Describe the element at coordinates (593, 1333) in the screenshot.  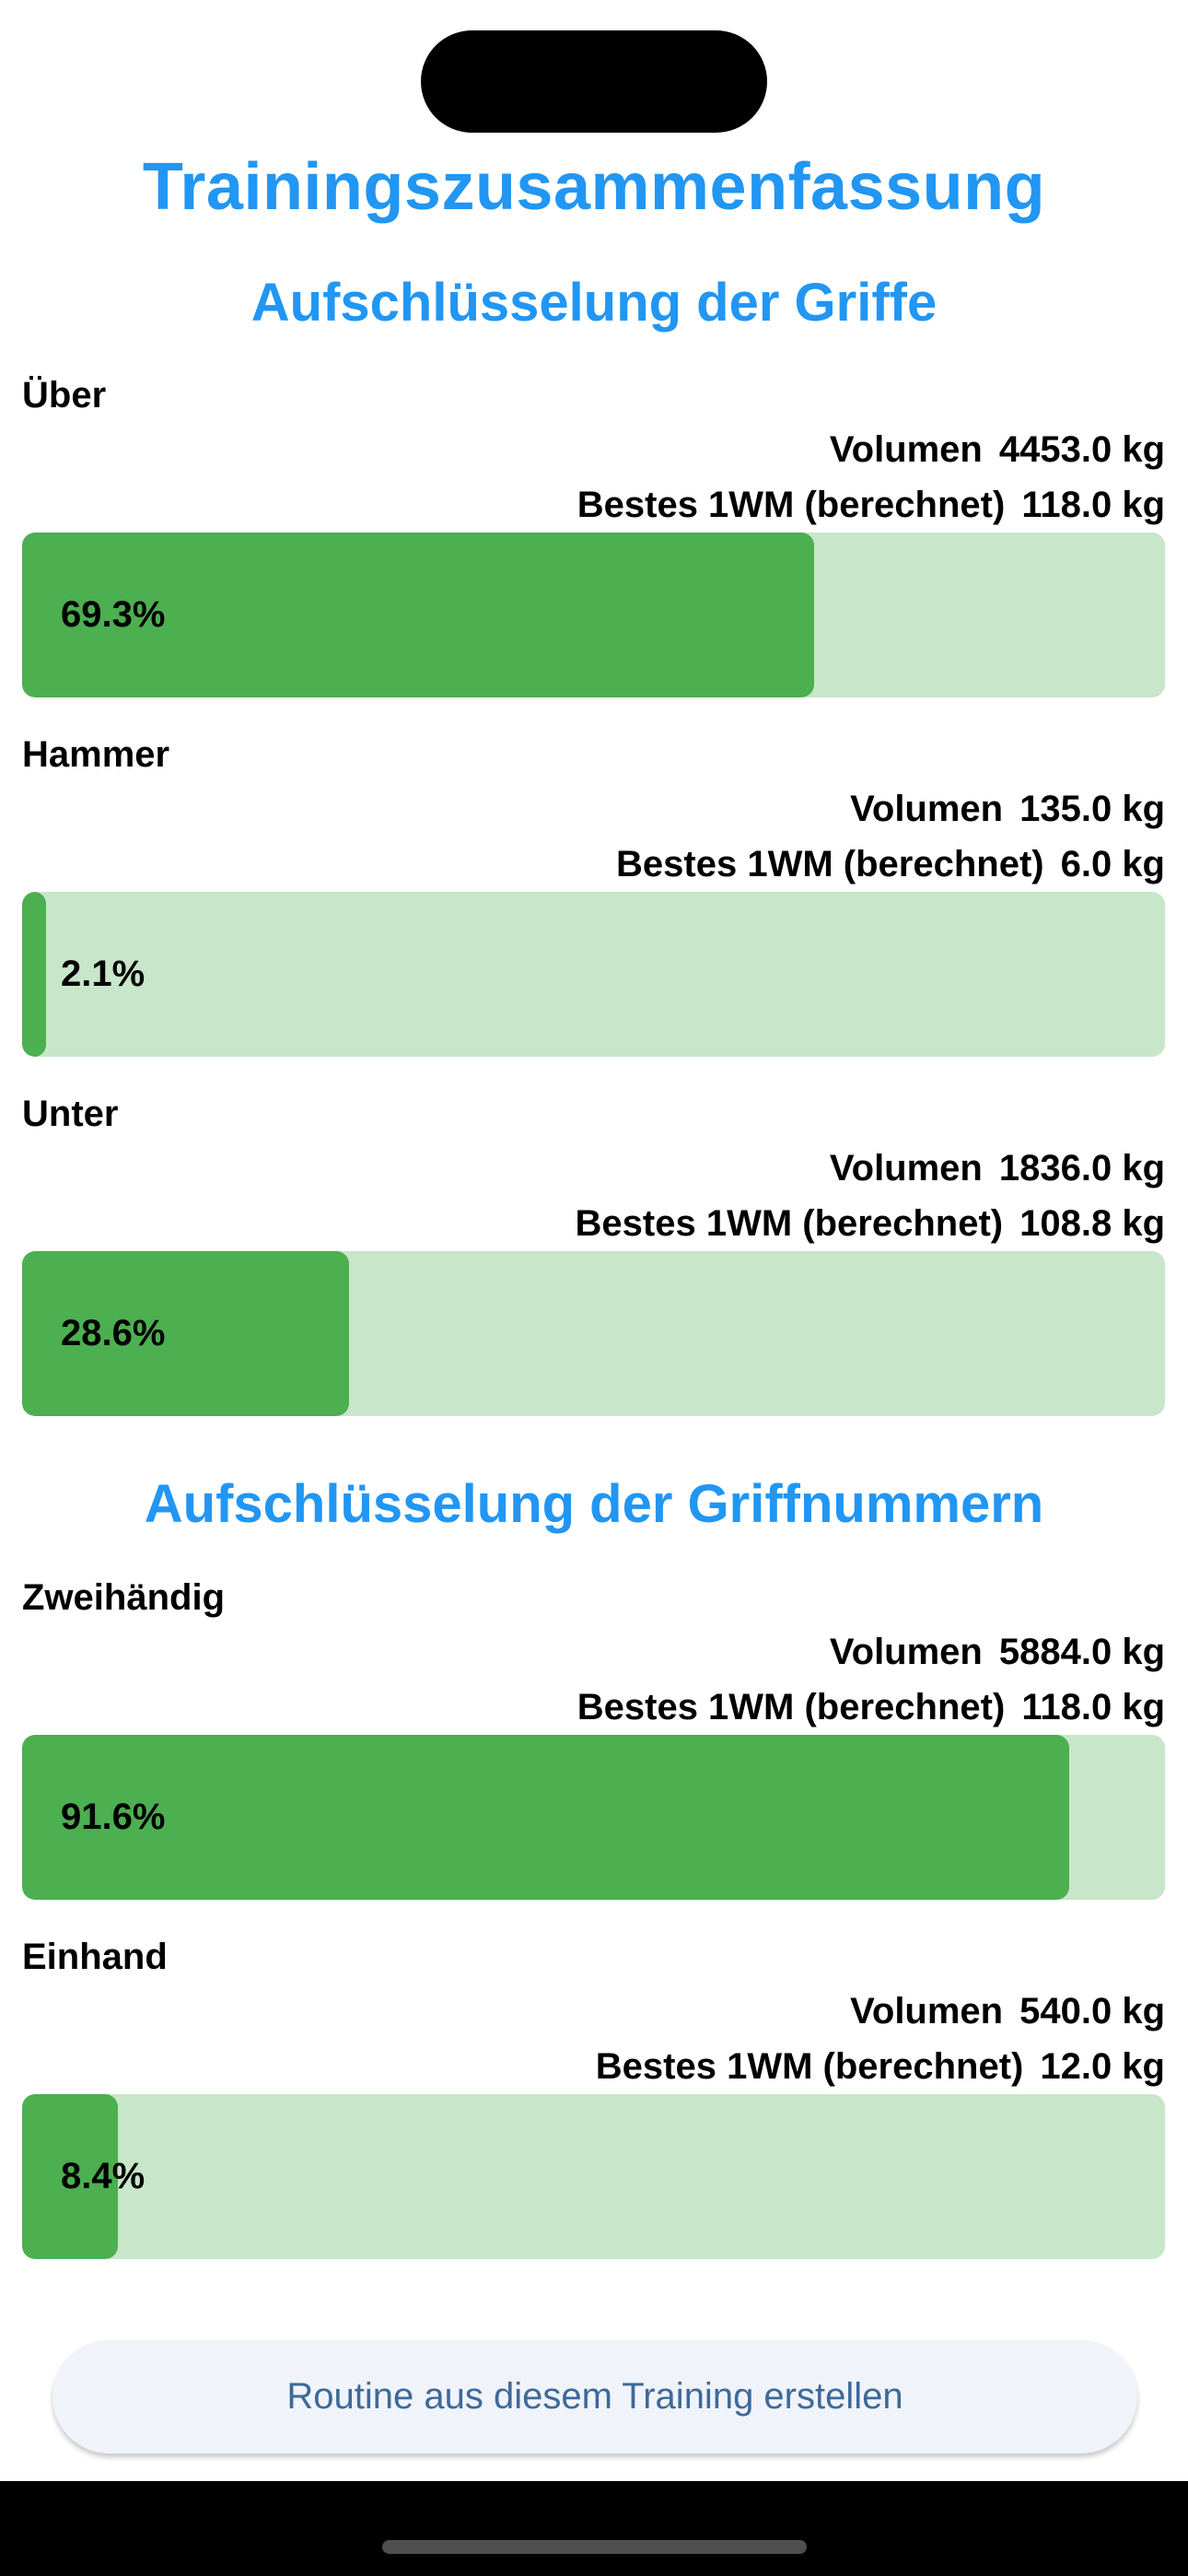
I see `progress-bar: 28.6%` at that location.